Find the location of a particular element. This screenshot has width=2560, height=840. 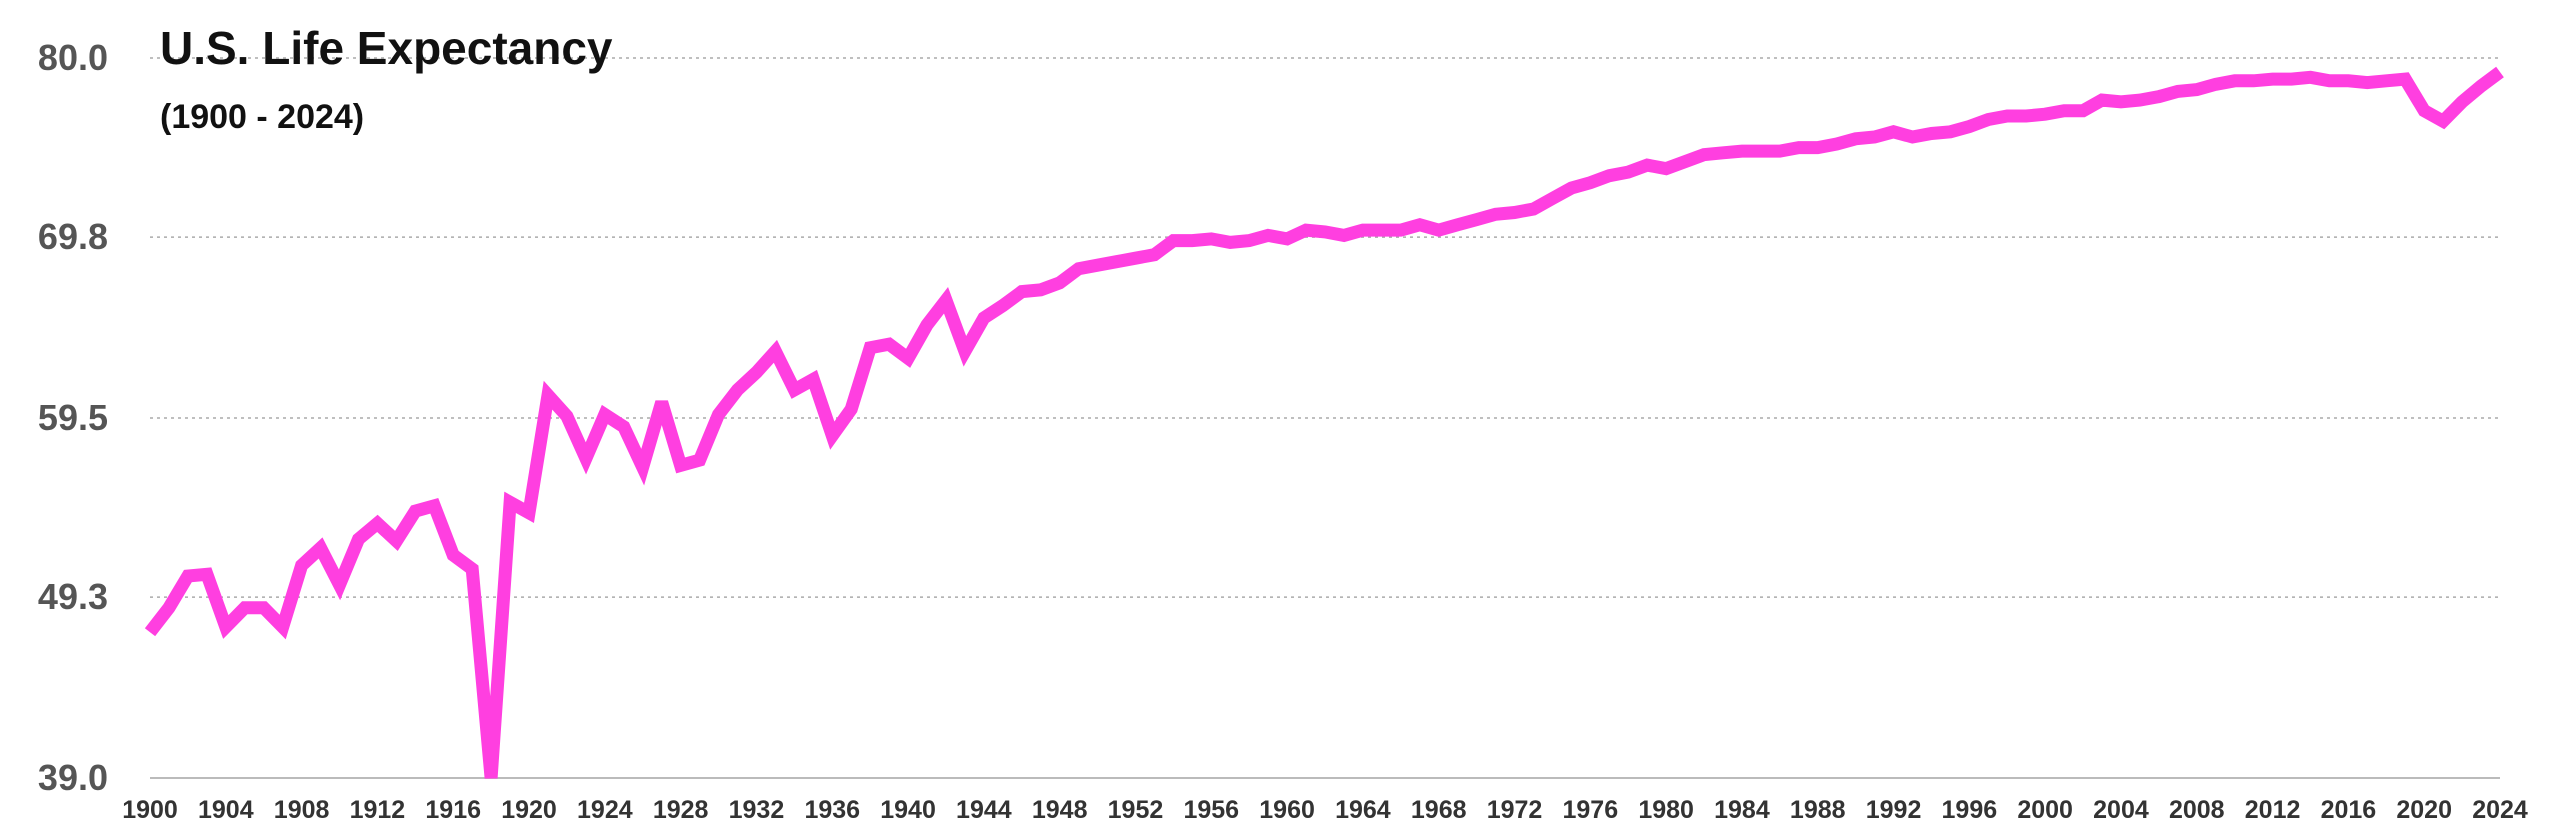

x-tick-label: 2008 is located at coordinates (2197, 810).